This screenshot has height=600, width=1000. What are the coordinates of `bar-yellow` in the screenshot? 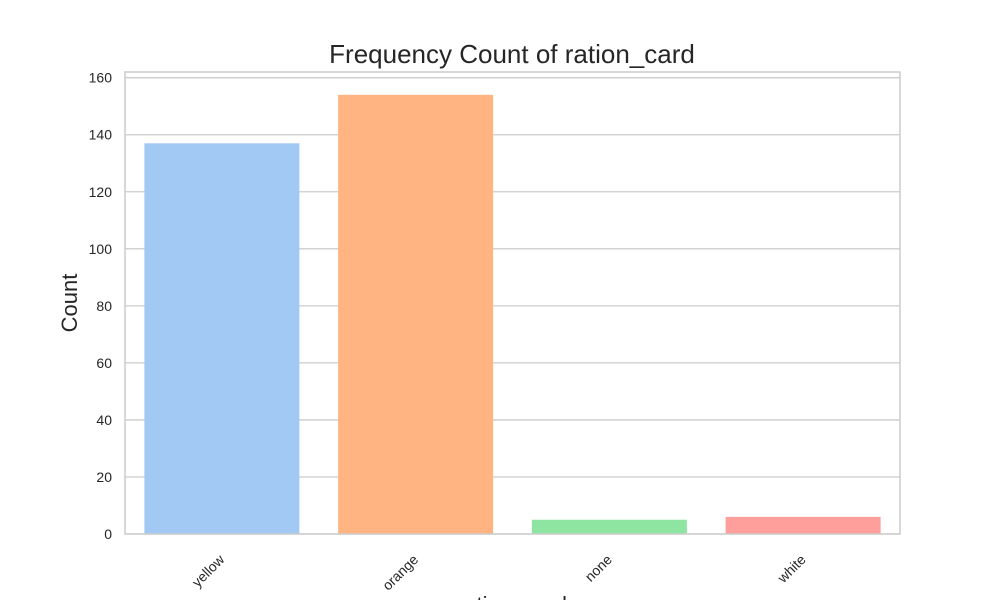 It's located at (222, 338).